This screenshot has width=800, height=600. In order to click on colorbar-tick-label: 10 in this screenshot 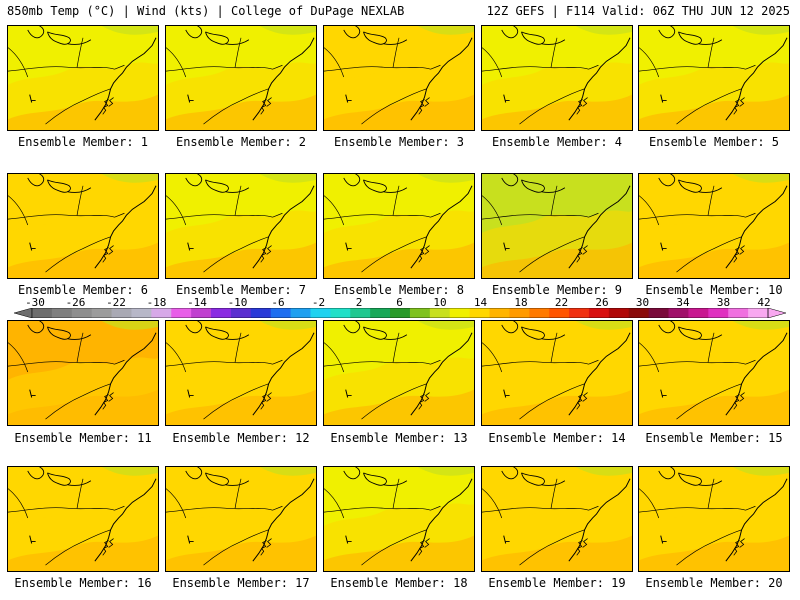, I will do `click(440, 302)`.